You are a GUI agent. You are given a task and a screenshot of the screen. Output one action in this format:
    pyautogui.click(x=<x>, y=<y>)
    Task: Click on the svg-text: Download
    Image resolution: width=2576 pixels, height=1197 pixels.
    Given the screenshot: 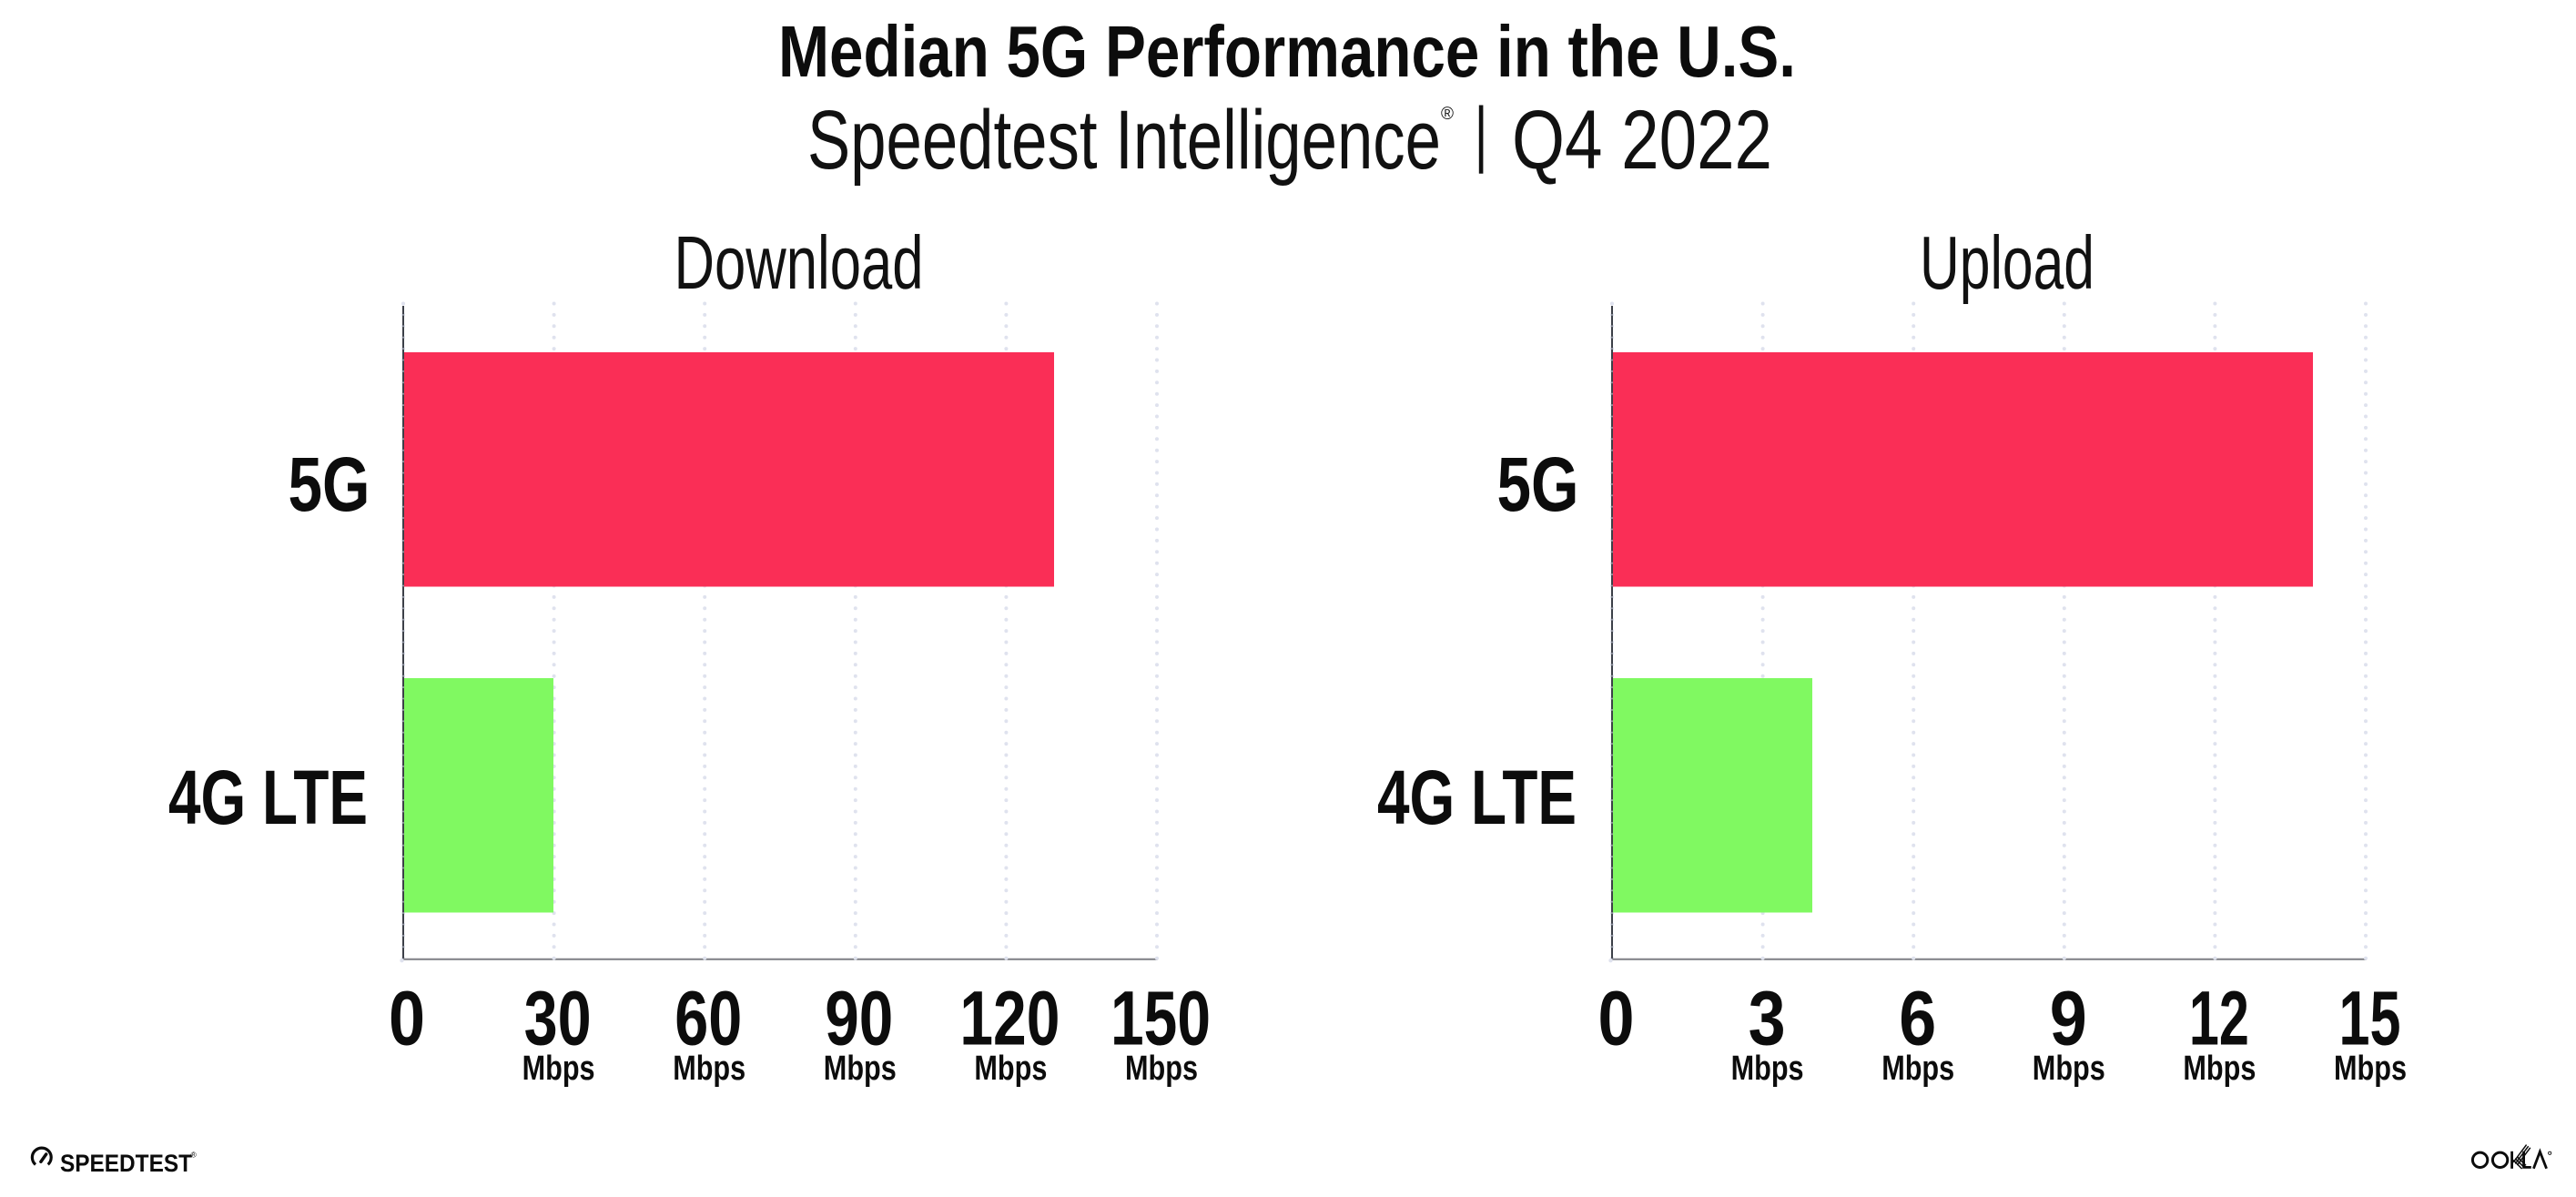 What is the action you would take?
    pyautogui.click(x=799, y=262)
    